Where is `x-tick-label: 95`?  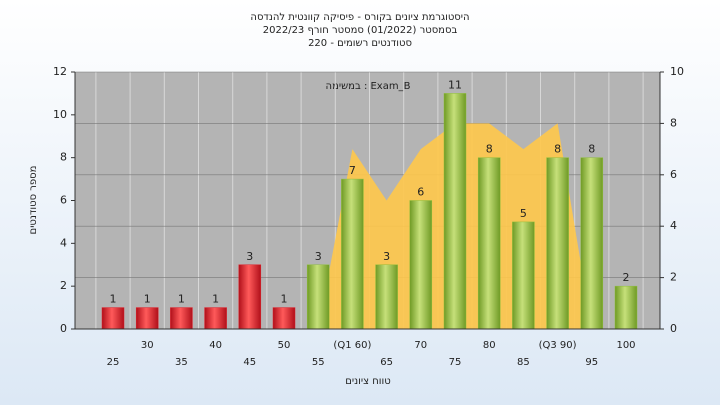 x-tick-label: 95 is located at coordinates (591, 362).